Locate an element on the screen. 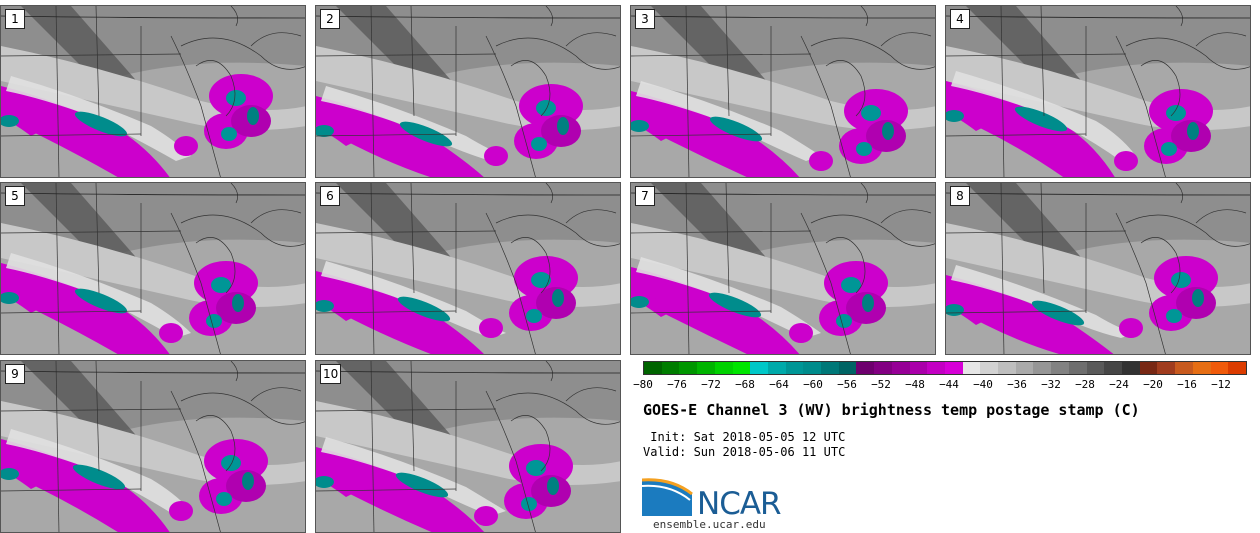 The height and width of the screenshot is (533, 1260). colorbar-tick-label: −44 is located at coordinates (949, 384).